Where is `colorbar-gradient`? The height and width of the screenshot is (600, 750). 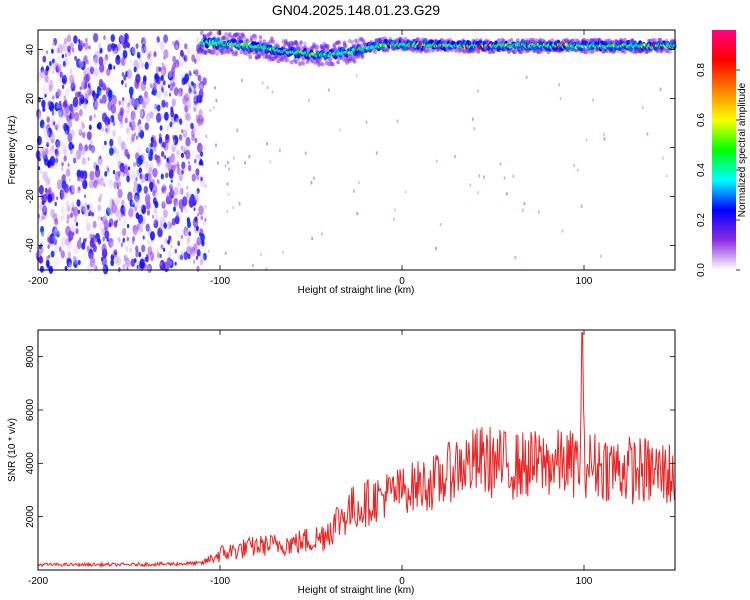
colorbar-gradient is located at coordinates (724, 150).